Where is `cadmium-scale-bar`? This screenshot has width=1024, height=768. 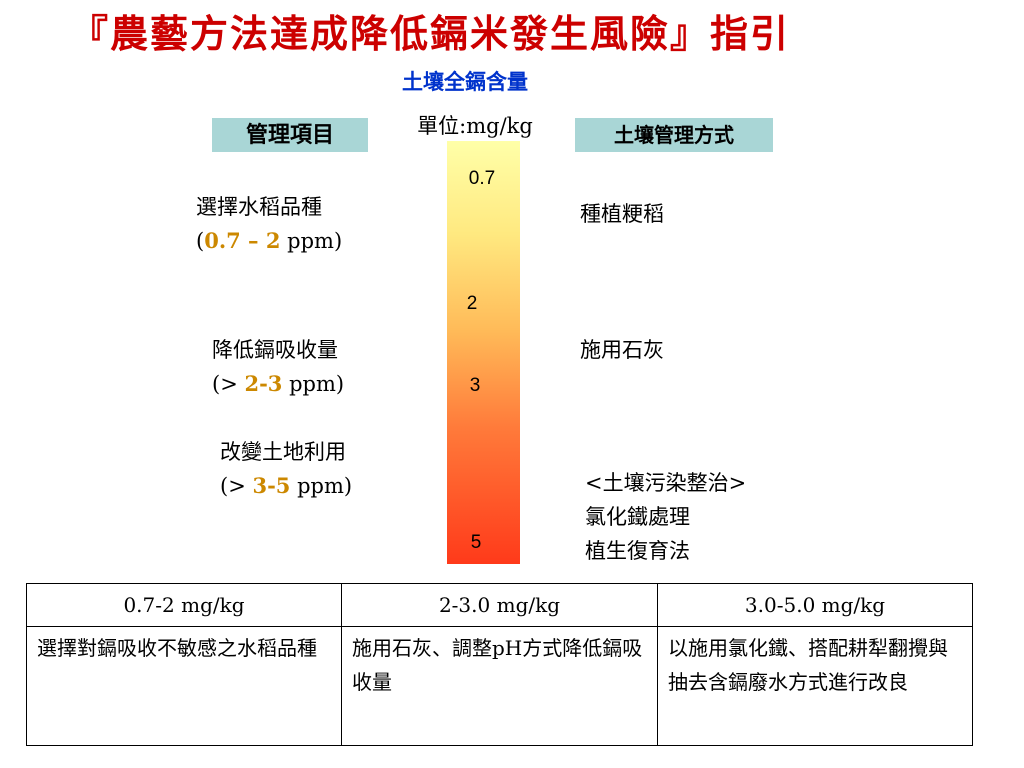 cadmium-scale-bar is located at coordinates (483, 352).